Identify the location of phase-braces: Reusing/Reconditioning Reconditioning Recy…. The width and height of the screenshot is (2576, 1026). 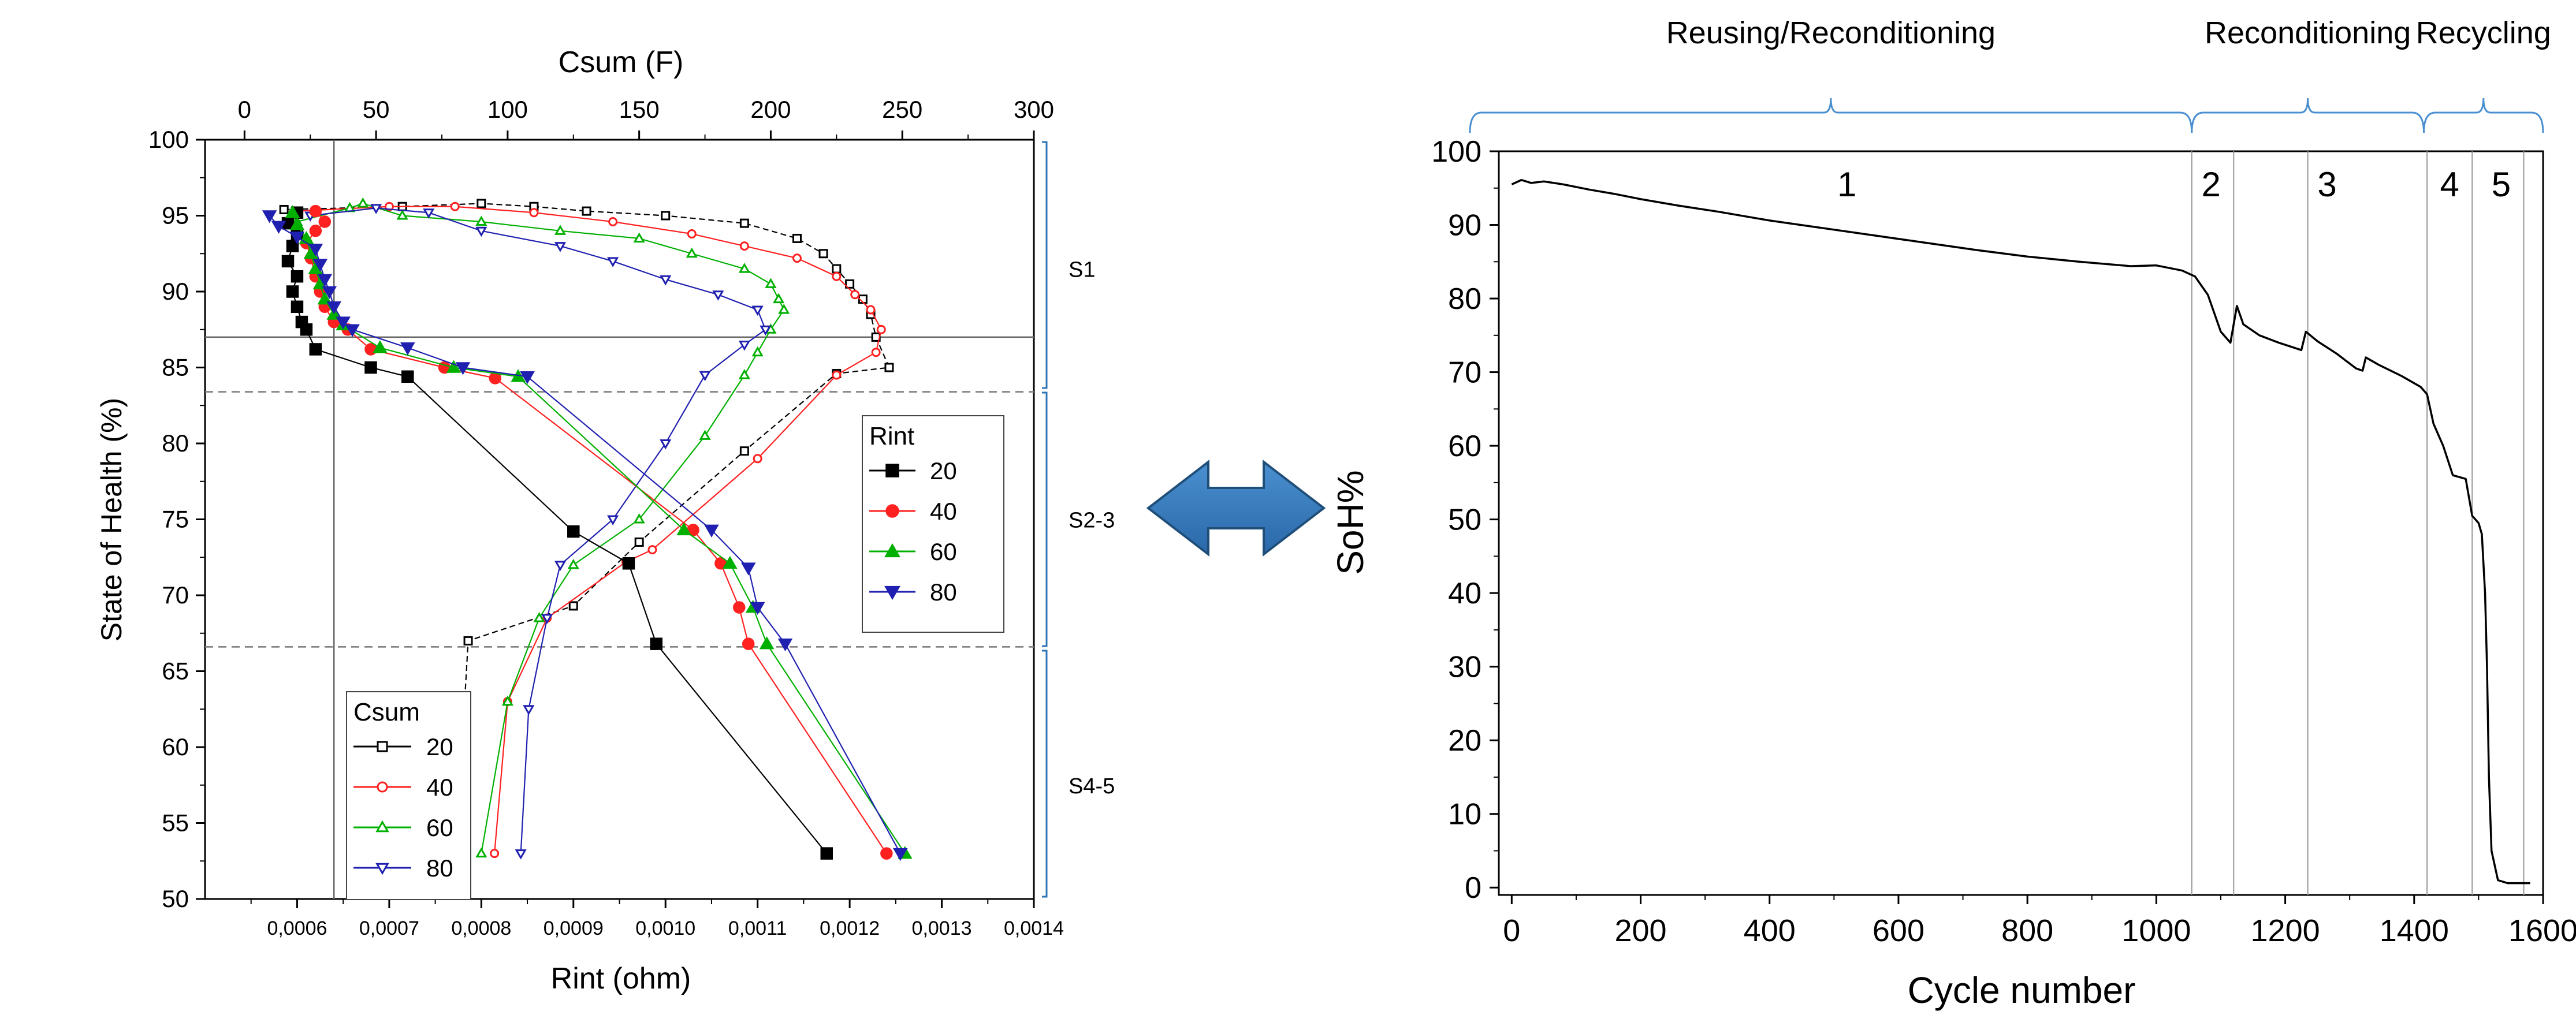
(2010, 74).